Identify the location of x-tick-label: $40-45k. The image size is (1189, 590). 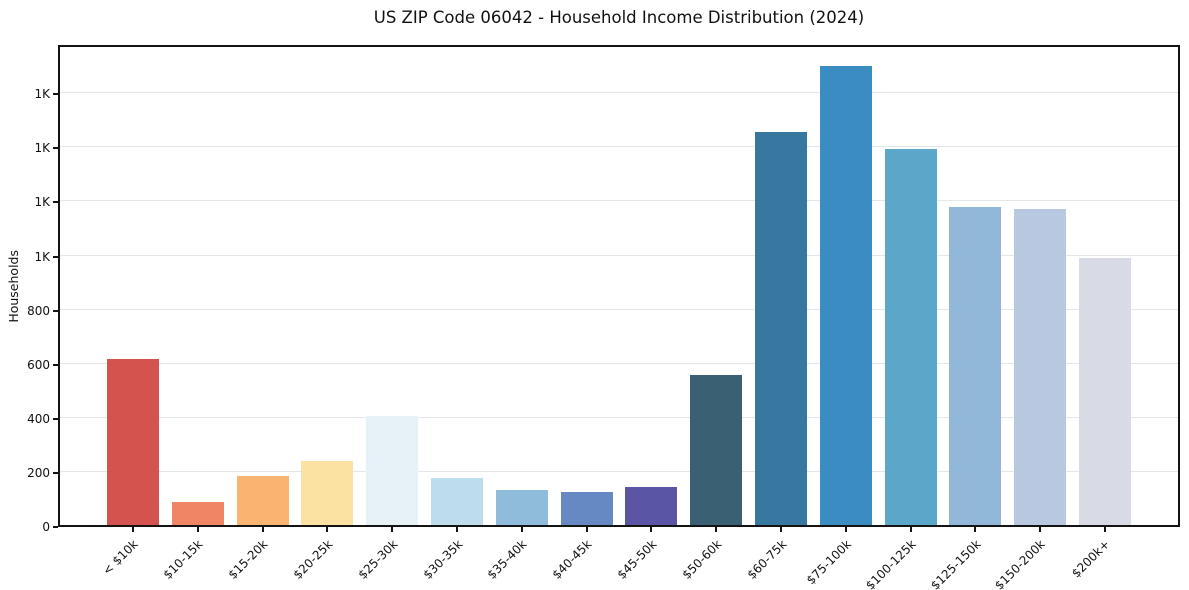
(572, 559).